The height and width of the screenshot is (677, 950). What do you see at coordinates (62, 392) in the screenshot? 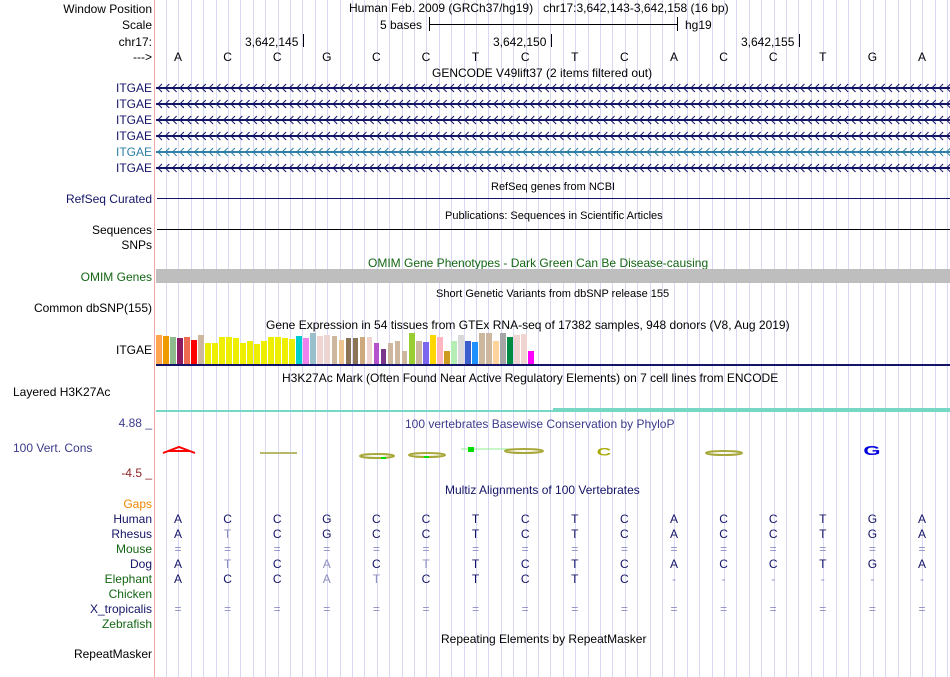
I see `h3k27ac-track-label: Layered H3K27Ac` at bounding box center [62, 392].